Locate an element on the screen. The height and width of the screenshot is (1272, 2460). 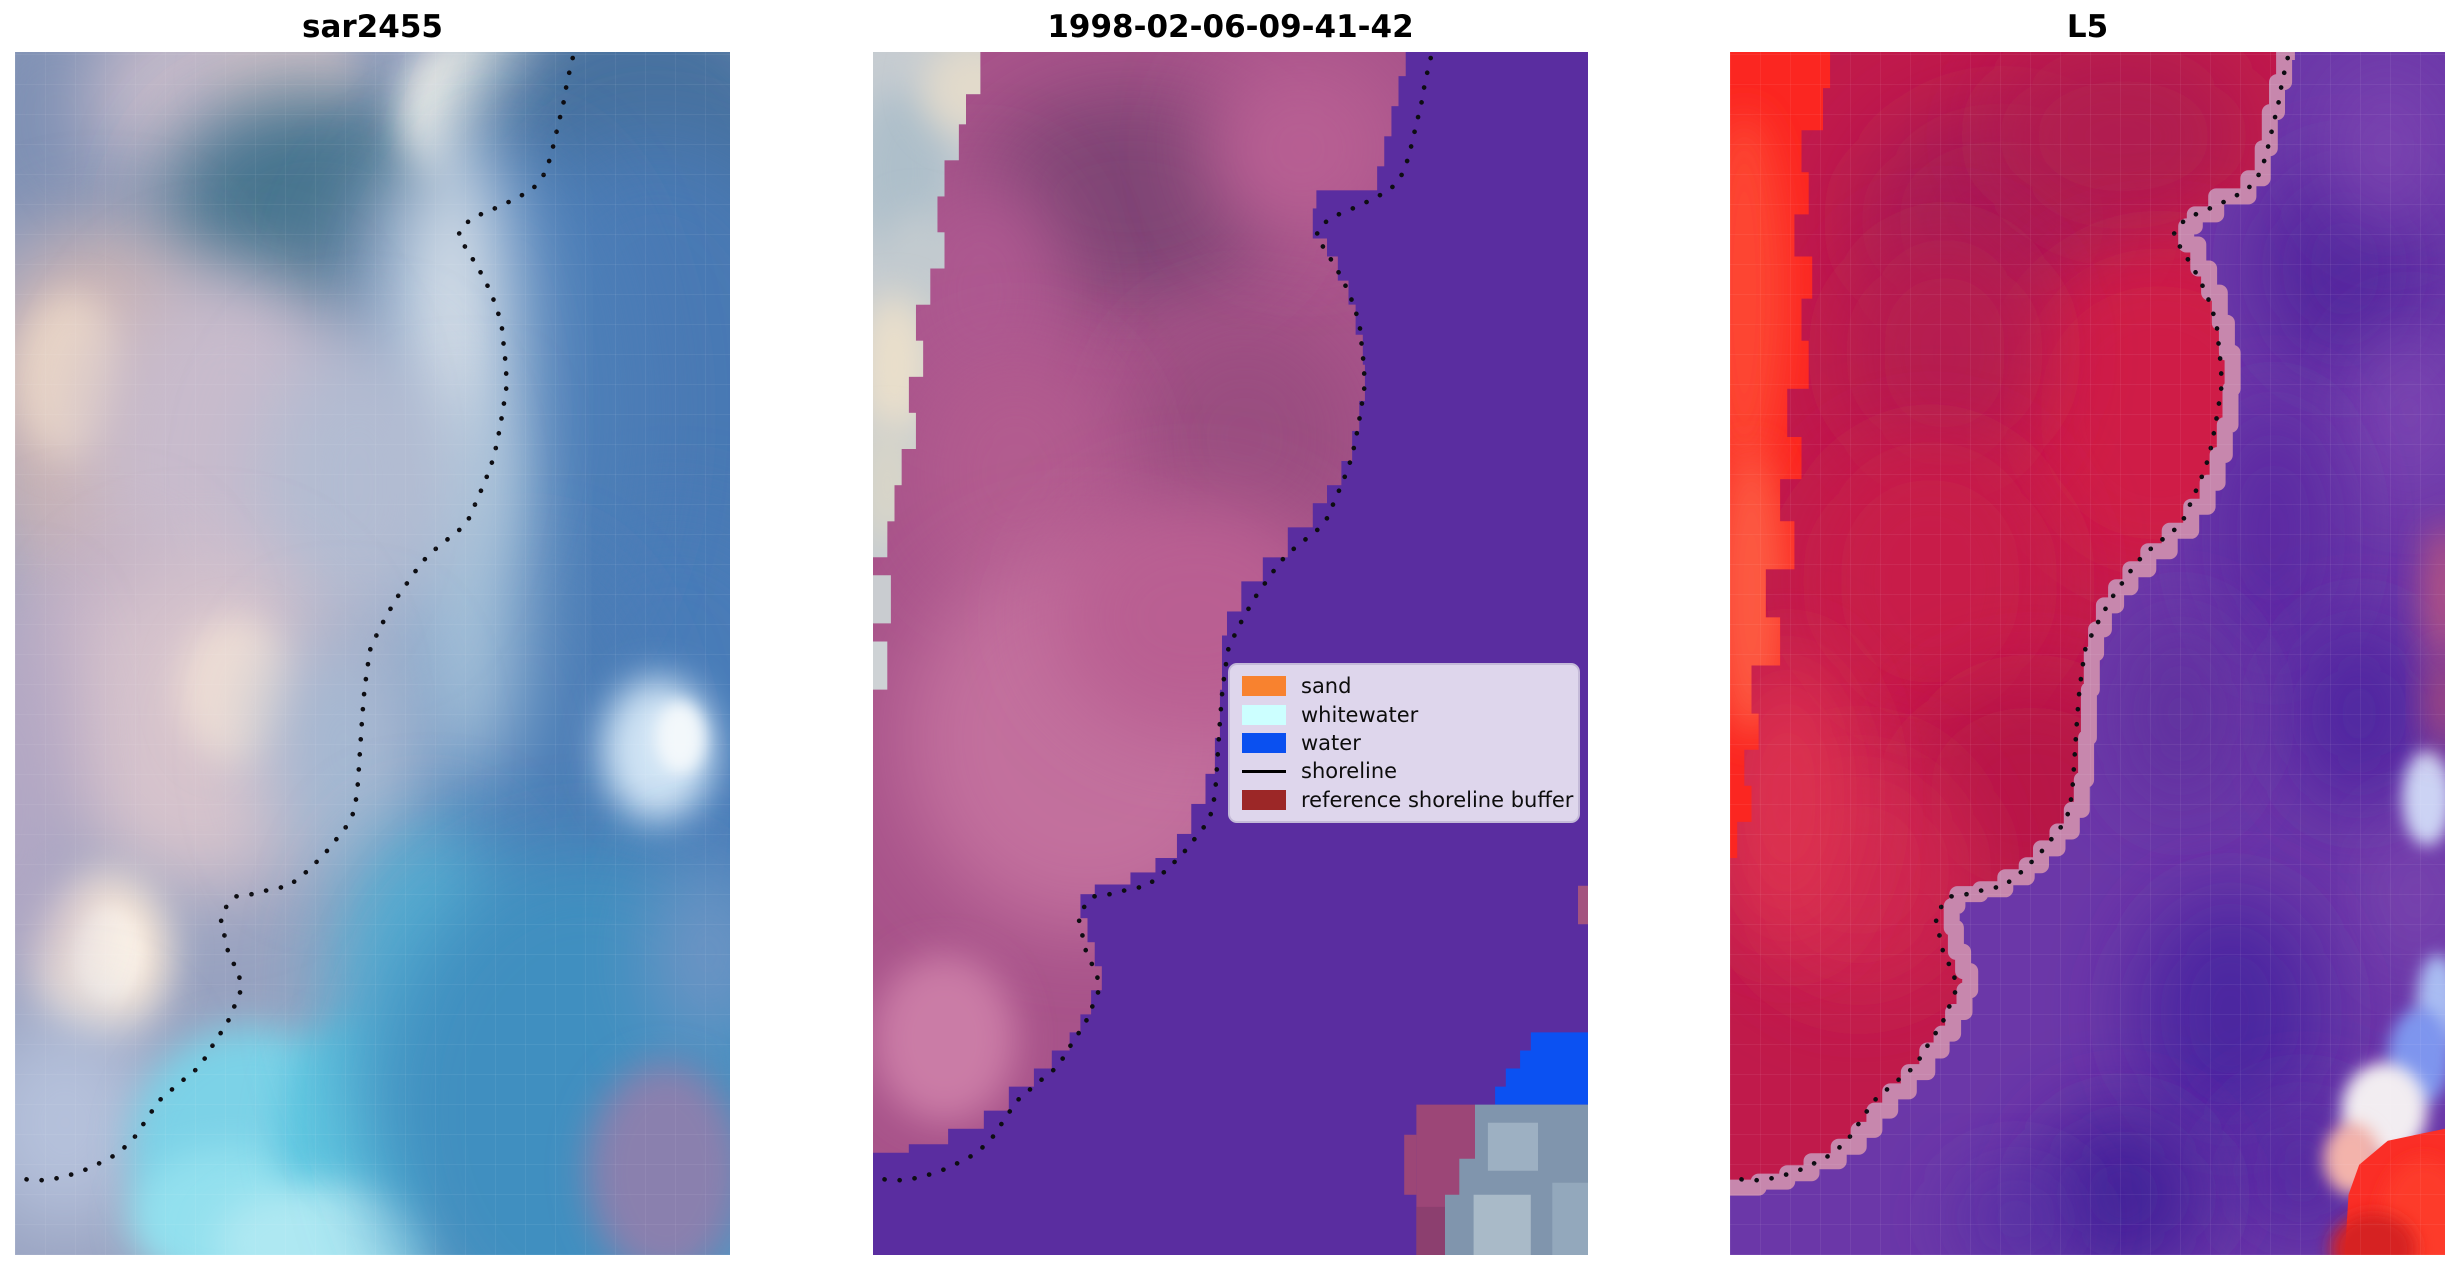
legend-item-reference-buffer: reference shoreline buffer is located at coordinates (1407, 800).